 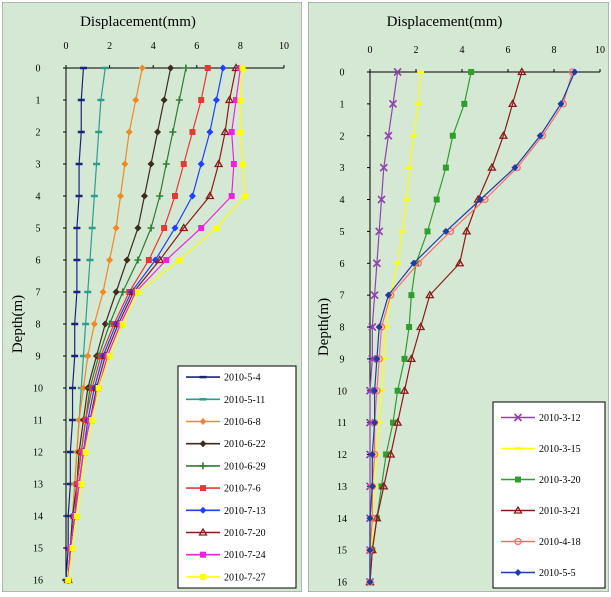 What do you see at coordinates (342, 359) in the screenshot?
I see `y-tick-label: 9` at bounding box center [342, 359].